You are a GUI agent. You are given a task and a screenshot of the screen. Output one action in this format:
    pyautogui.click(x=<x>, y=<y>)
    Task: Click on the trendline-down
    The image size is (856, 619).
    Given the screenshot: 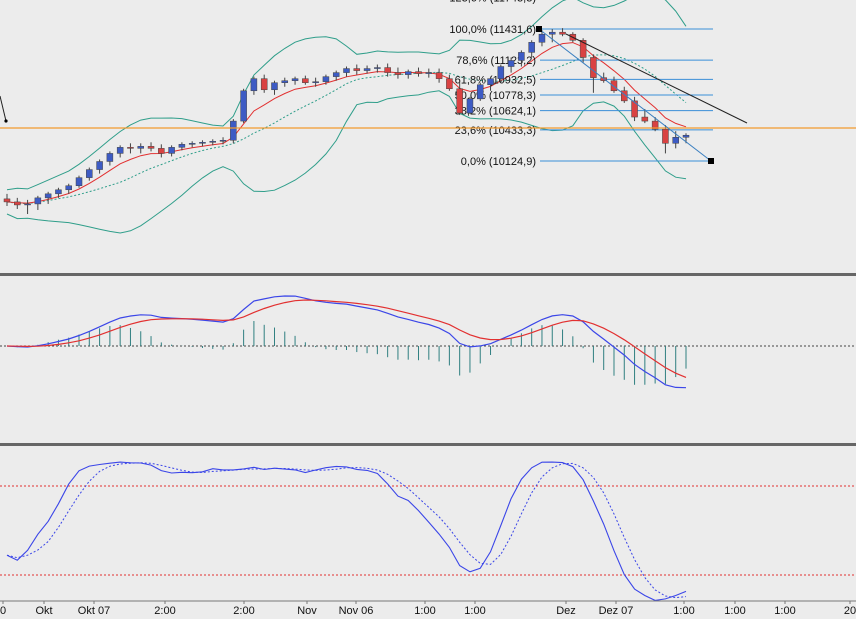 What is the action you would take?
    pyautogui.click(x=656, y=78)
    